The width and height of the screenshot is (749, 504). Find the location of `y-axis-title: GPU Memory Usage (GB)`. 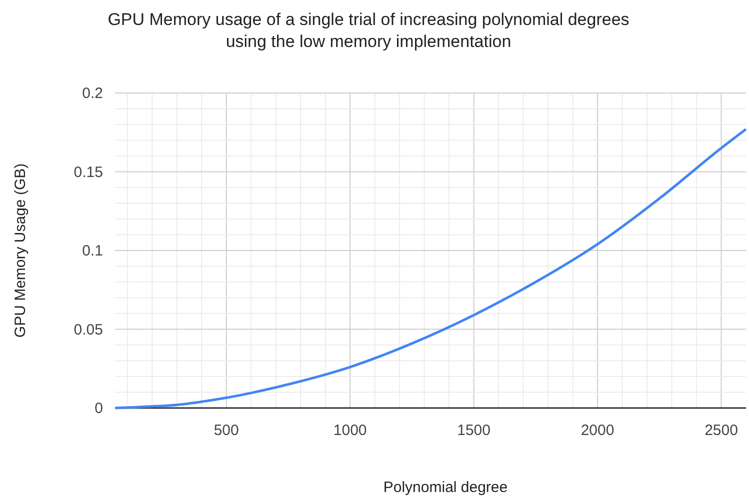

y-axis-title: GPU Memory Usage (GB) is located at coordinates (20, 250).